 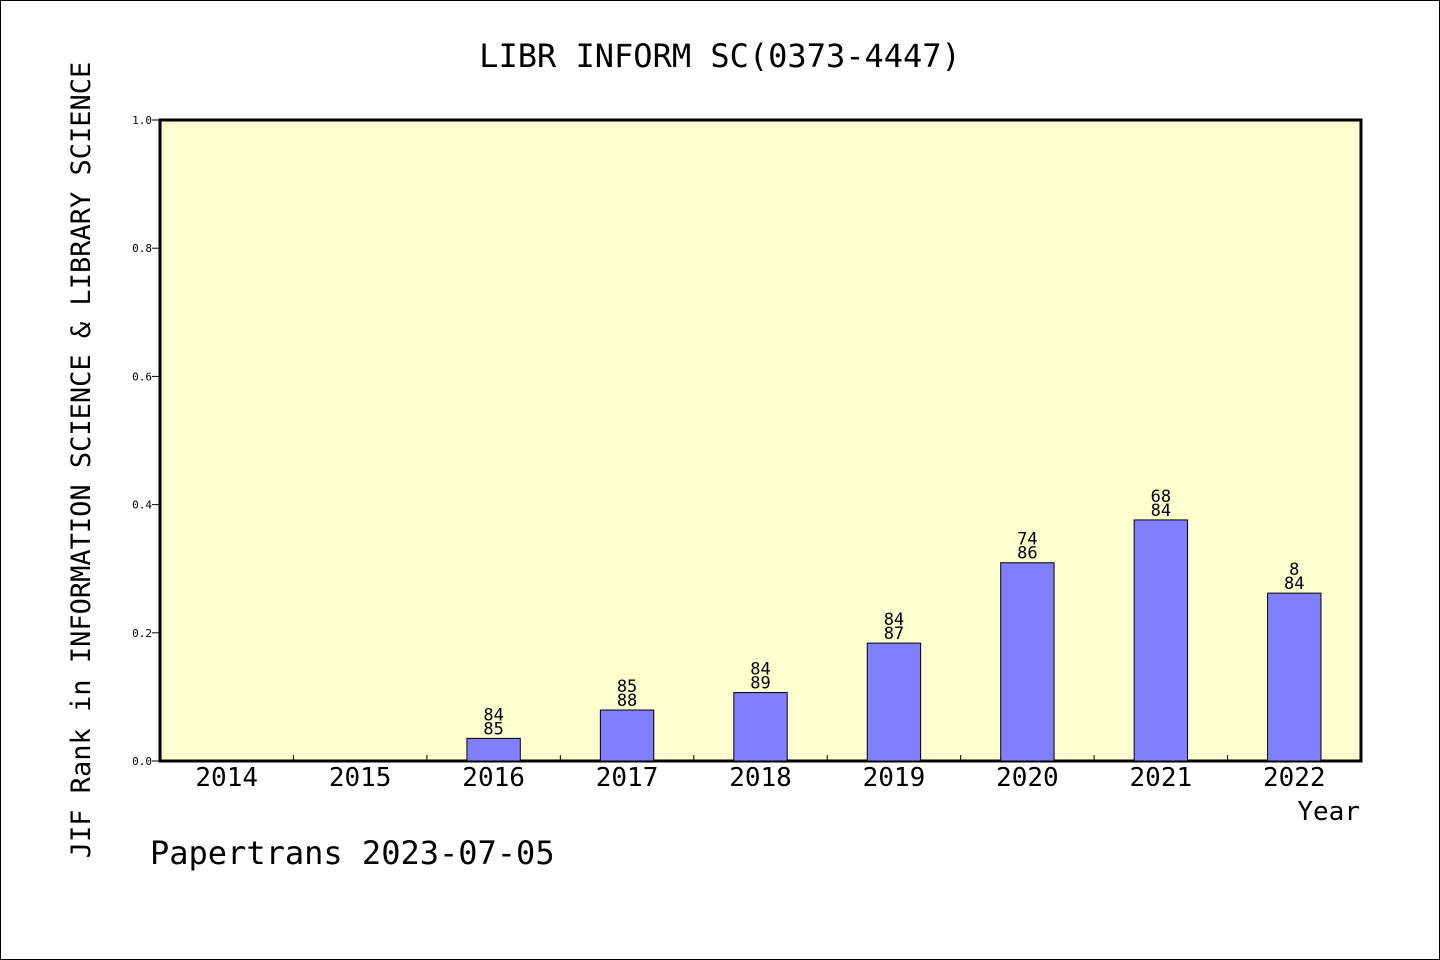 I want to click on bar-rank-label: 85, so click(x=627, y=687).